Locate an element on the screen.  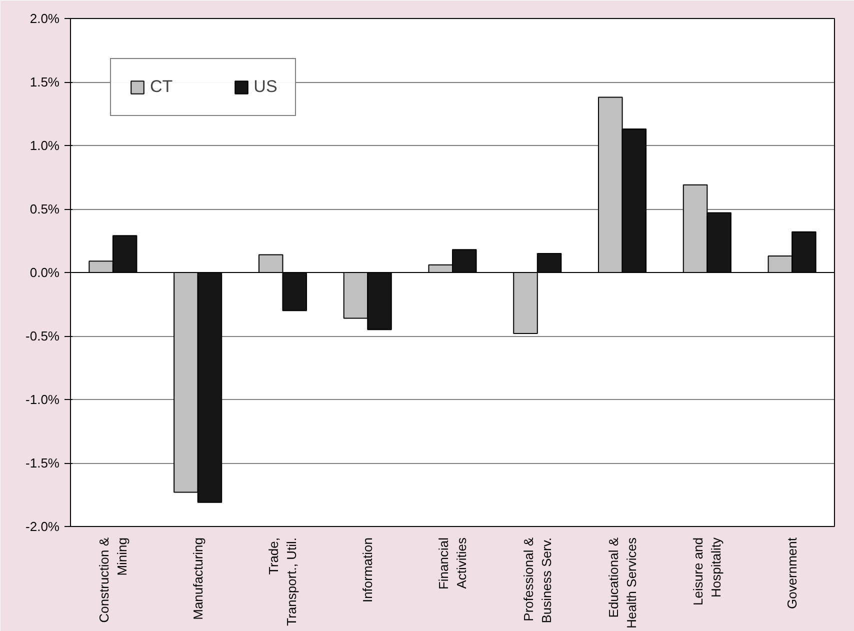
x-tick-label: Leisure and Hospitality is located at coordinates (707, 571).